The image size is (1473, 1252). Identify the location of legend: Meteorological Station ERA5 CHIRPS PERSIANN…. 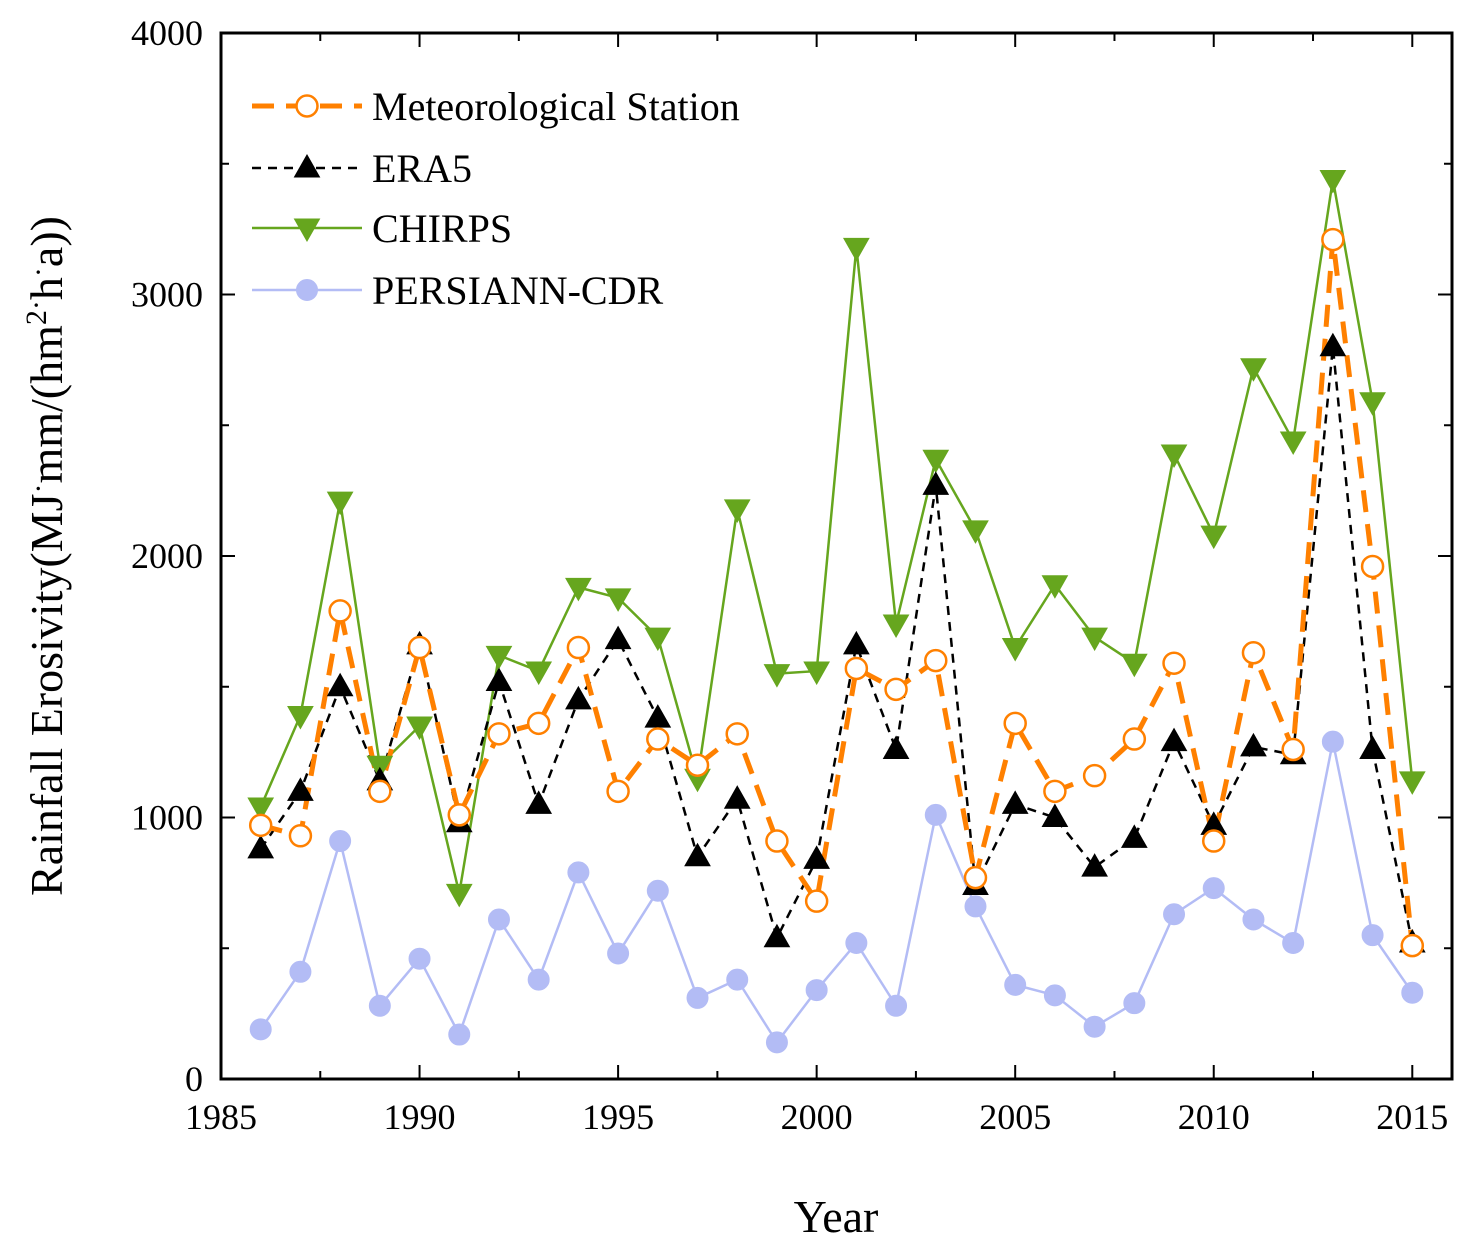
(496, 198).